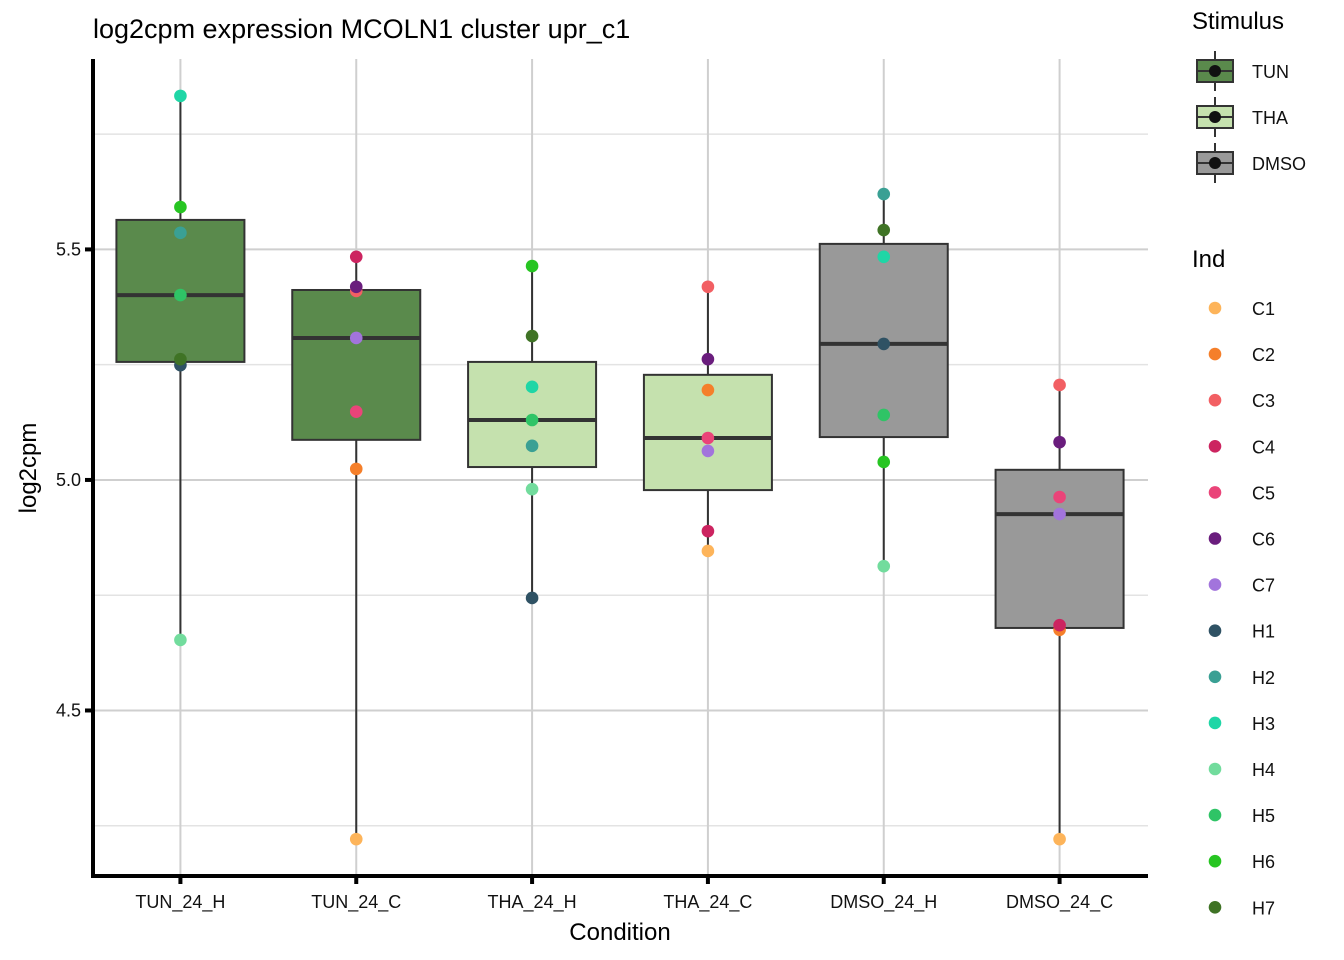 This screenshot has width=1344, height=960. Describe the element at coordinates (1241, 632) in the screenshot. I see `legend-ind-item: H1` at that location.